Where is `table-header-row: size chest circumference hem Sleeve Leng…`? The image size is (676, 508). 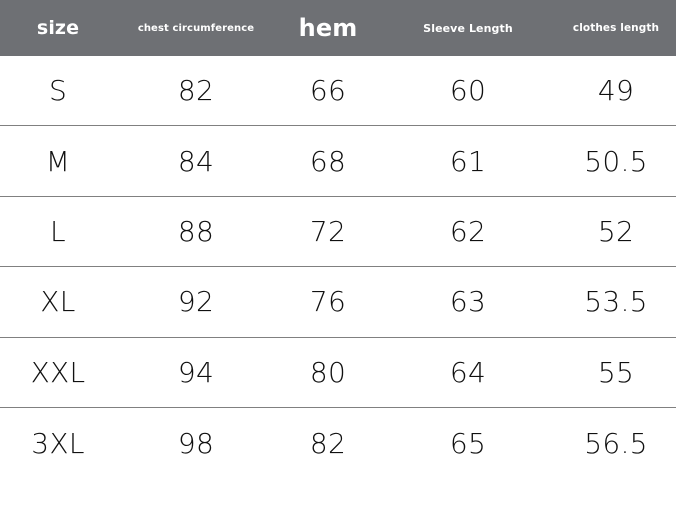 table-header-row: size chest circumference hem Sleeve Leng… is located at coordinates (338, 28).